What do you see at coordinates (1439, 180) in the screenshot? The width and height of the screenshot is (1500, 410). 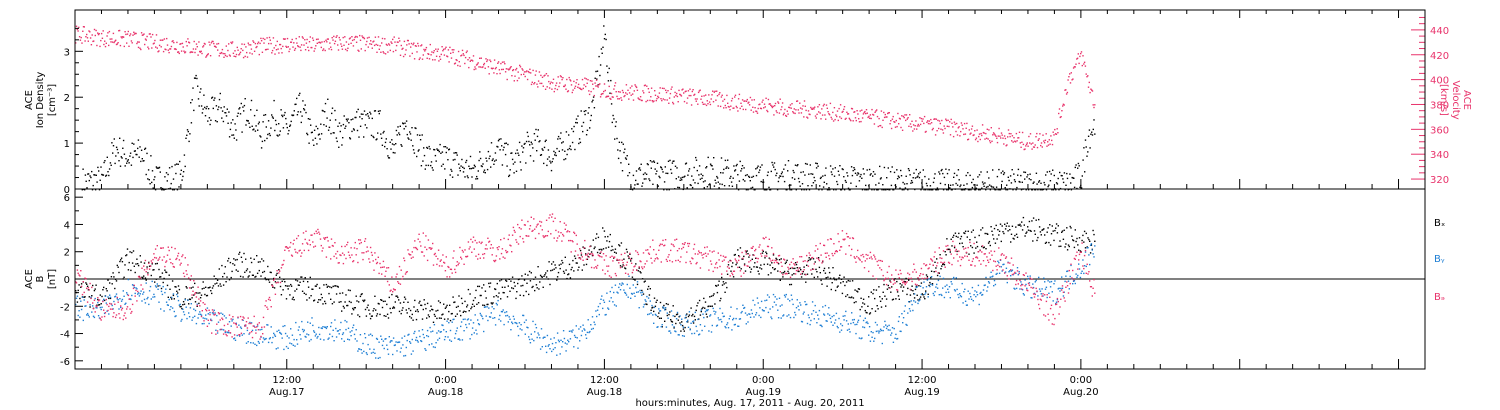 I see `velocity-tick-label: 320` at bounding box center [1439, 180].